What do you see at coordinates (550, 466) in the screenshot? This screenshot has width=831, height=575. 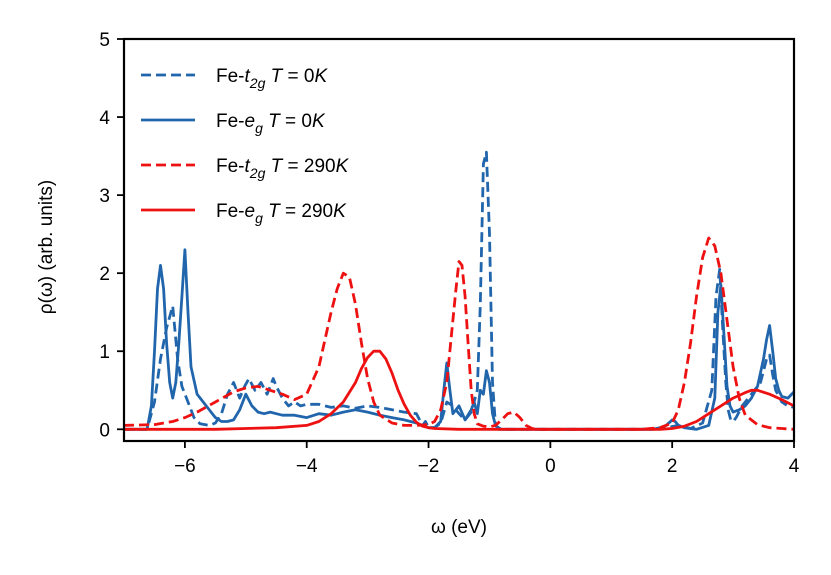 I see `x-tick-label: 0` at bounding box center [550, 466].